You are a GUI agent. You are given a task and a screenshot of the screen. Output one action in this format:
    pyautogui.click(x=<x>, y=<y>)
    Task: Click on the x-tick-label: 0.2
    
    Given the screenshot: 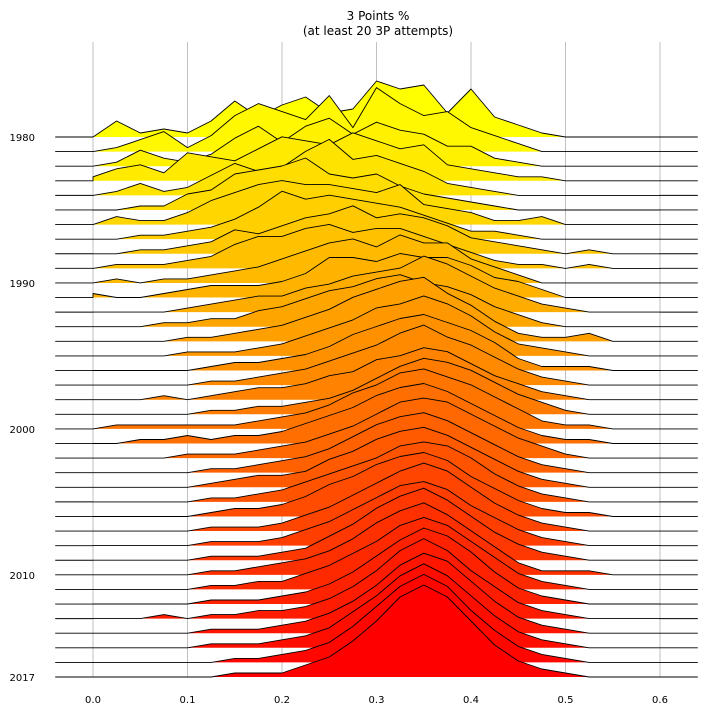 What is the action you would take?
    pyautogui.click(x=282, y=700)
    